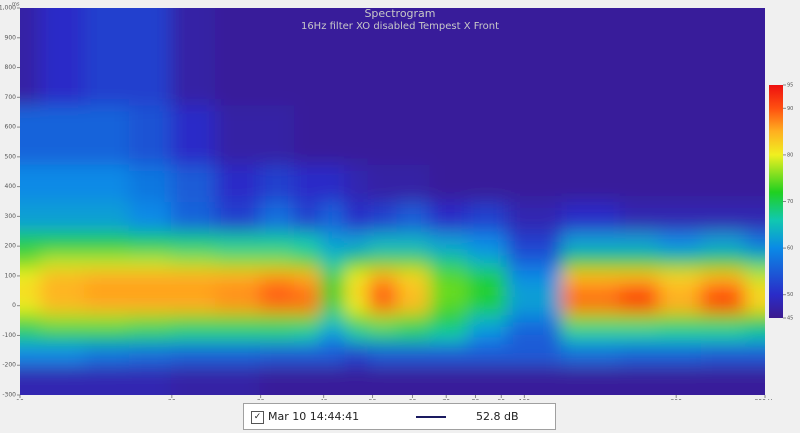 Image resolution: width=800 pixels, height=433 pixels. Describe the element at coordinates (501, 400) in the screenshot. I see `x-tick-label: 90` at that location.